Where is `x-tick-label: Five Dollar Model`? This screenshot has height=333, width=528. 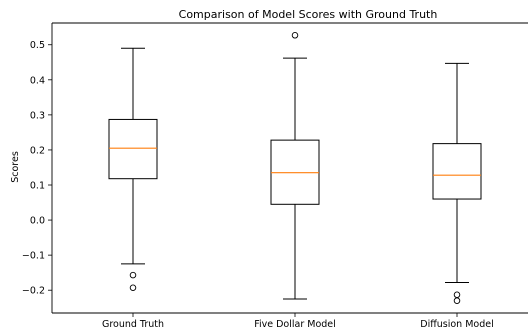
x-tick-label: Five Dollar Model is located at coordinates (295, 324).